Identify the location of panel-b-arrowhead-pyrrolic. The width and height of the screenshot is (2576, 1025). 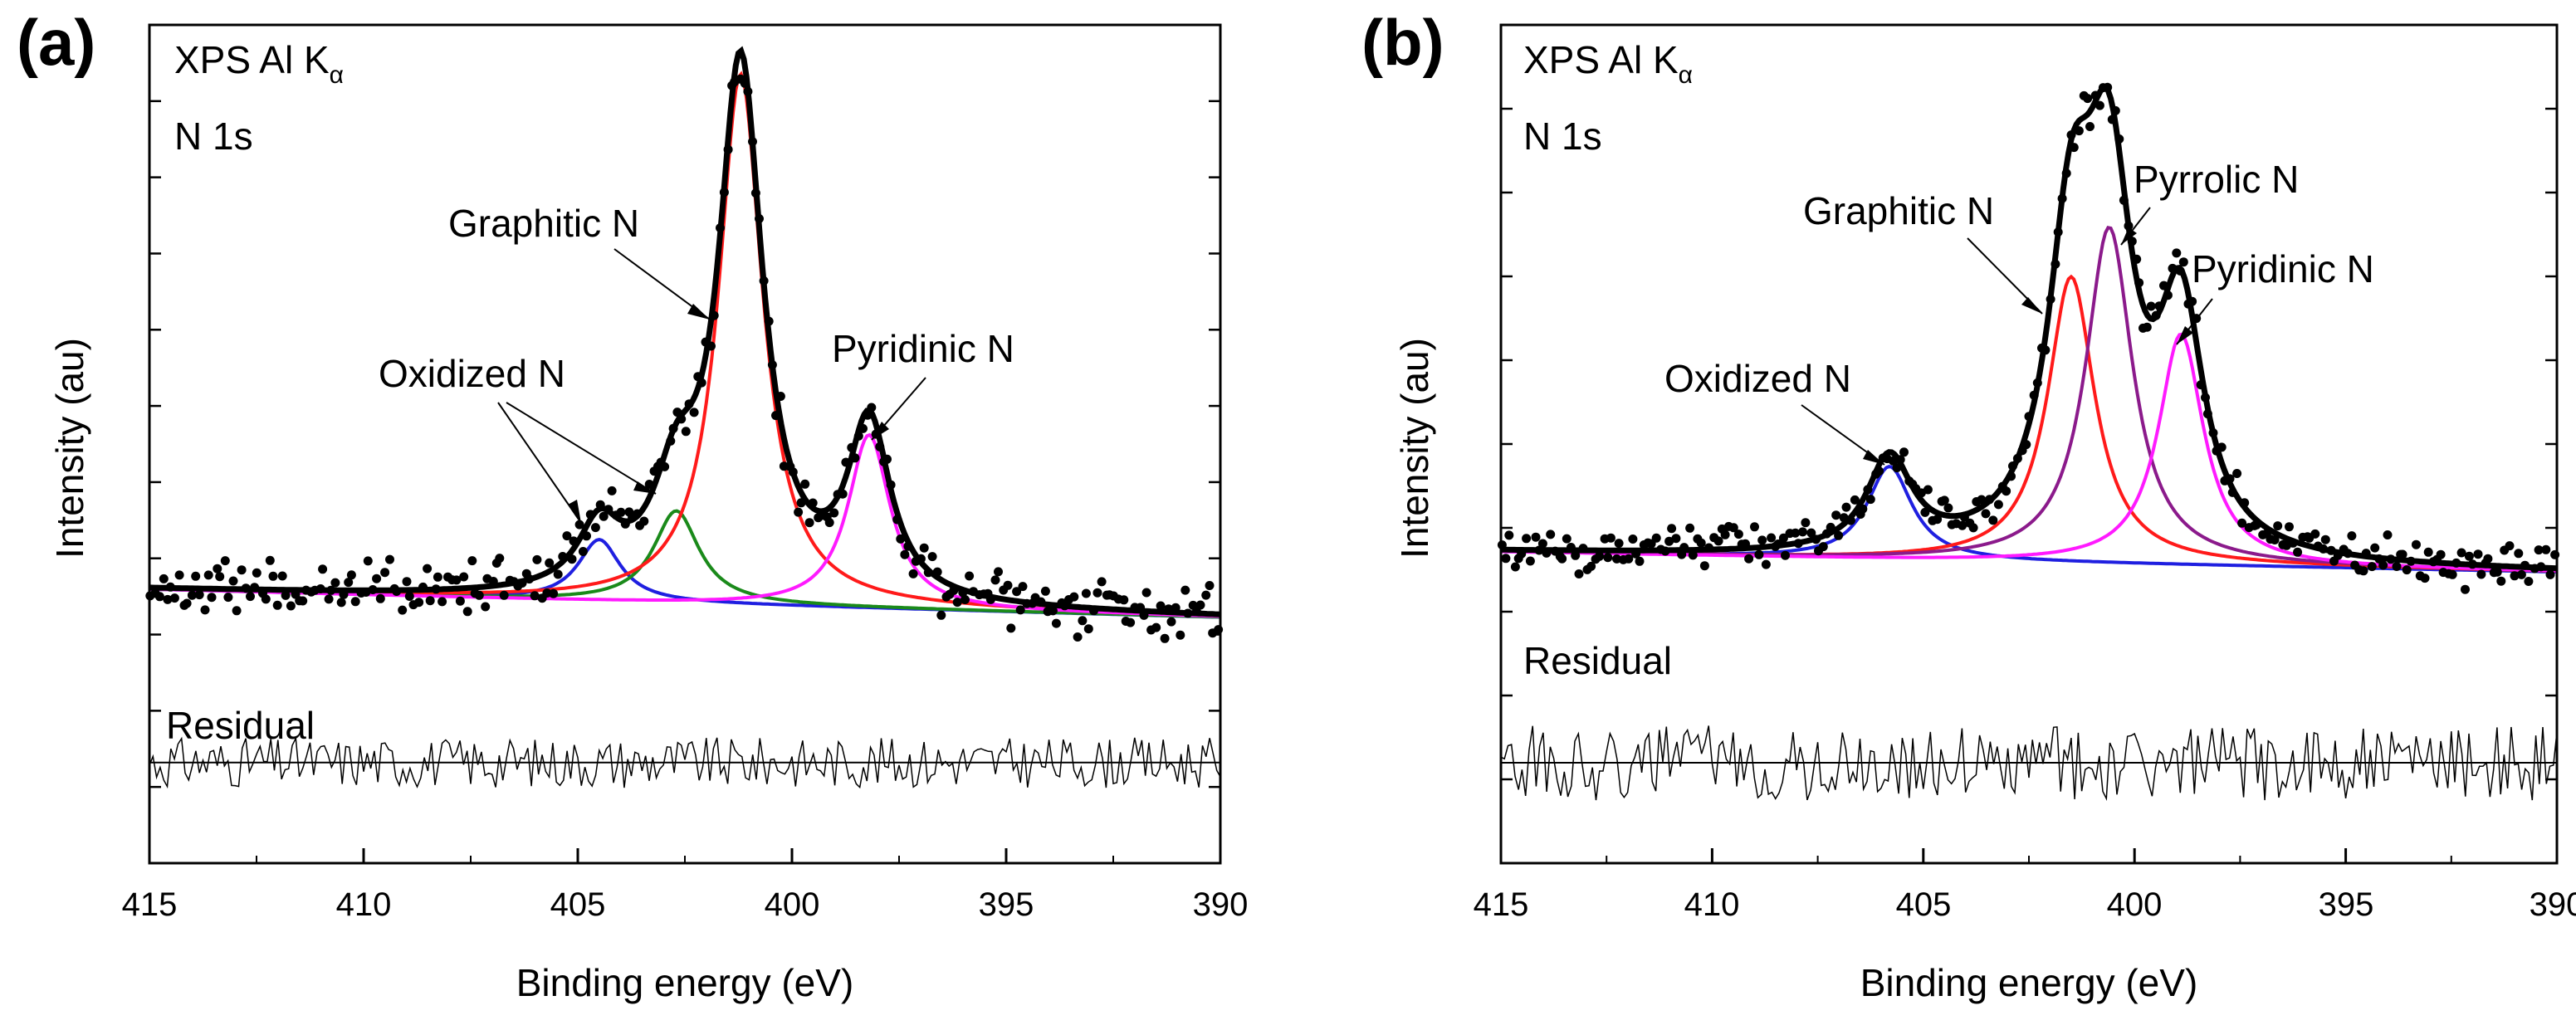
(2129, 236).